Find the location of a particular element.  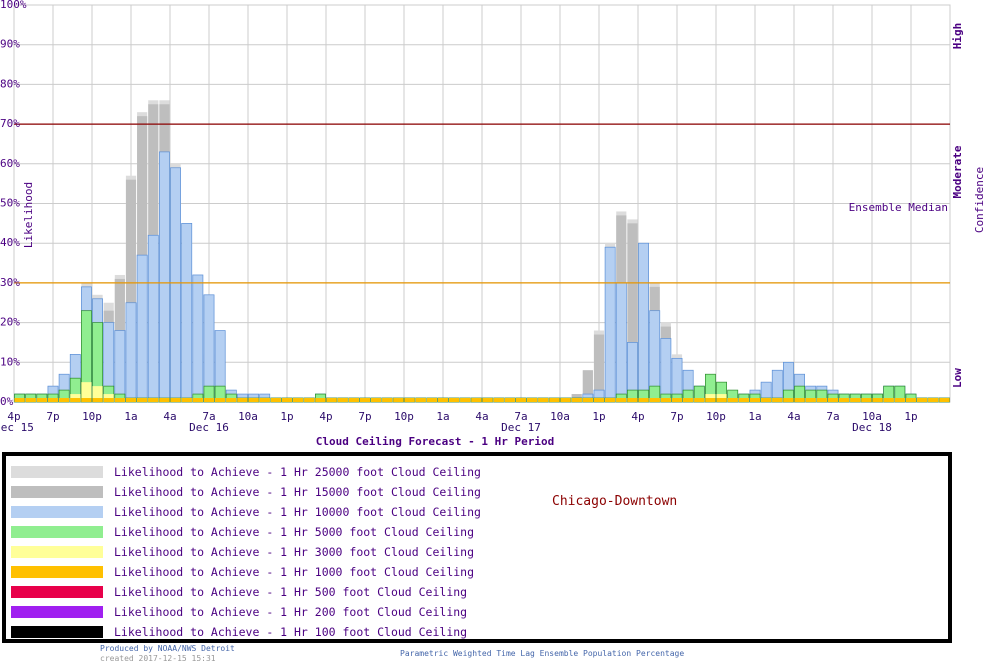

y-tick-label: 90% is located at coordinates (10, 44).